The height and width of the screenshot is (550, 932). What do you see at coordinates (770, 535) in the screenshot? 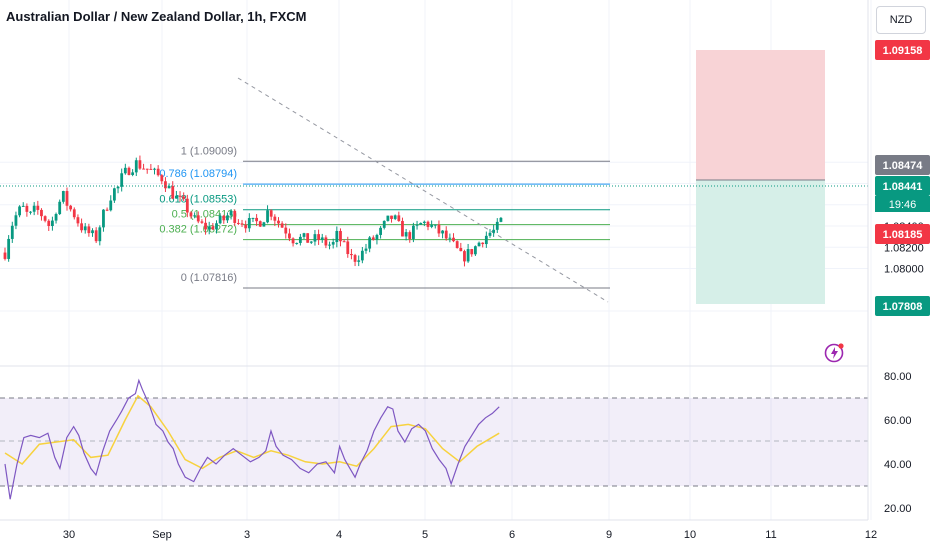
I see `time-tick-label: 11` at bounding box center [770, 535].